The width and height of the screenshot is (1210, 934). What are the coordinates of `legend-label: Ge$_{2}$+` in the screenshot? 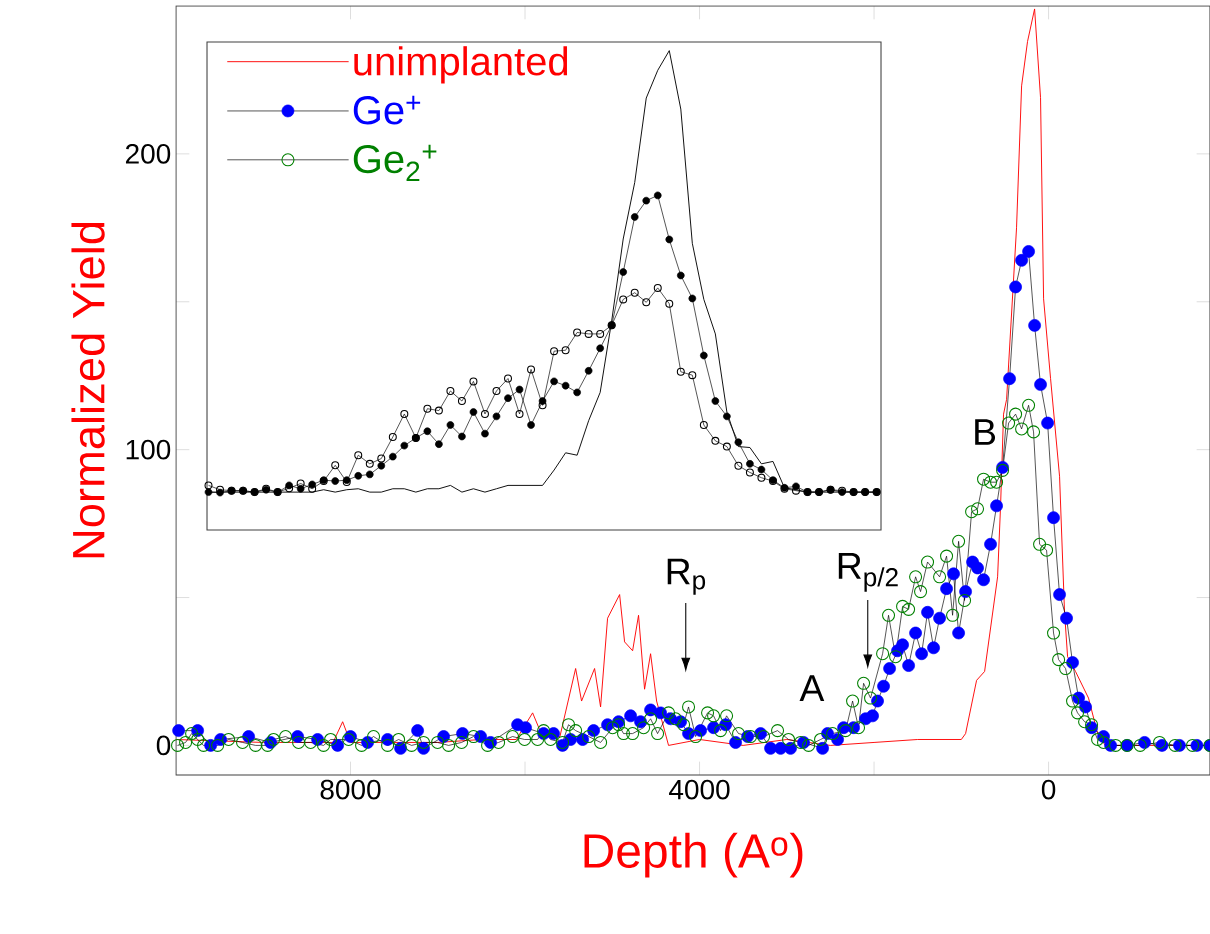 It's located at (395, 163).